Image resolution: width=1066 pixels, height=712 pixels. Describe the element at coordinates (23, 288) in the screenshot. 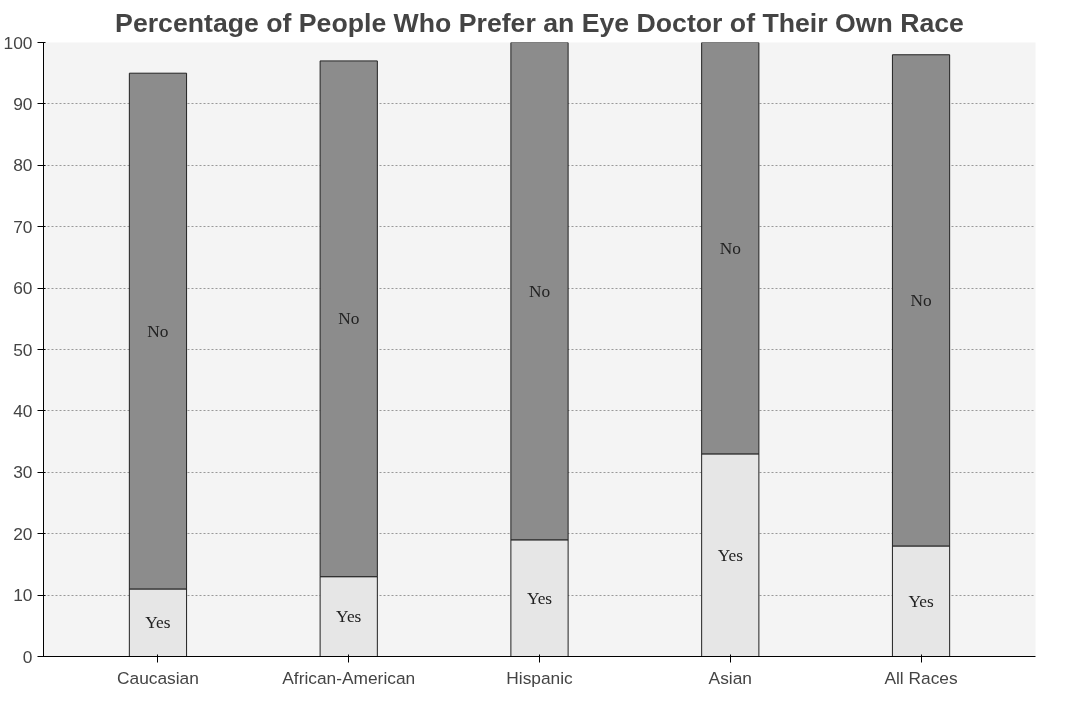

I see `y-tick-label: 60` at that location.